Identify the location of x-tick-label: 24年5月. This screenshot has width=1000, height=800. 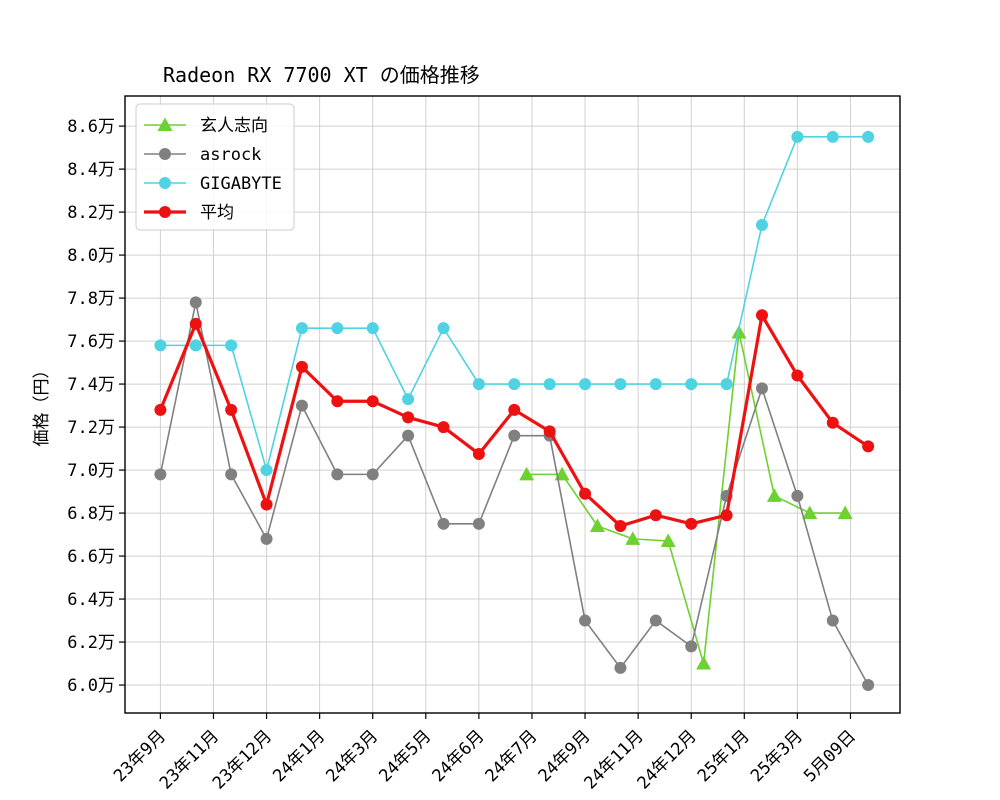
(405, 756).